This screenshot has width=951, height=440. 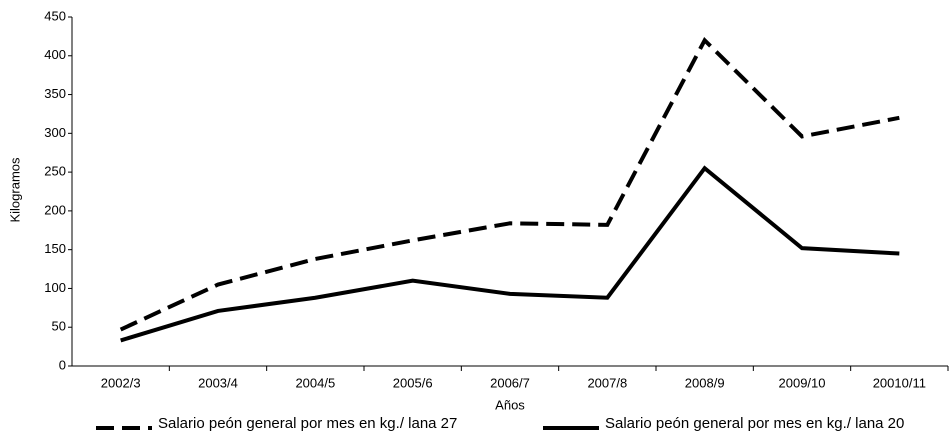 I want to click on x-tick-label: 2006/7, so click(x=510, y=382).